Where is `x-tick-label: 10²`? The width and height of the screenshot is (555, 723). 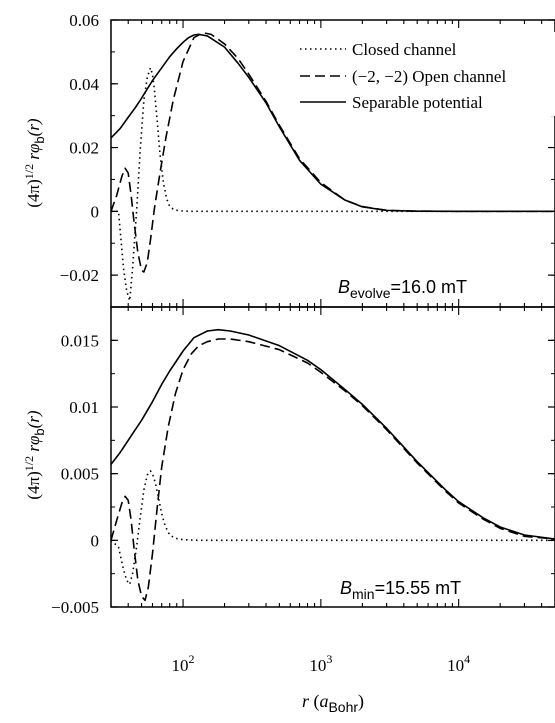
x-tick-label: 10² is located at coordinates (183, 663).